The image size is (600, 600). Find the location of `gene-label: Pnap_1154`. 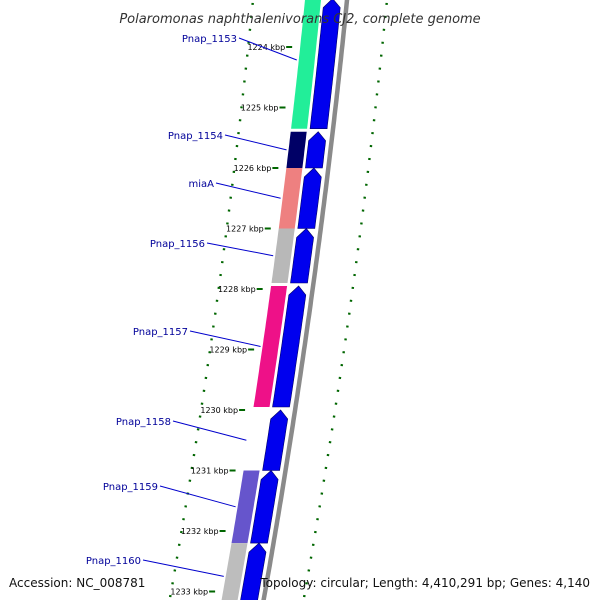

gene-label: Pnap_1154 is located at coordinates (195, 136).